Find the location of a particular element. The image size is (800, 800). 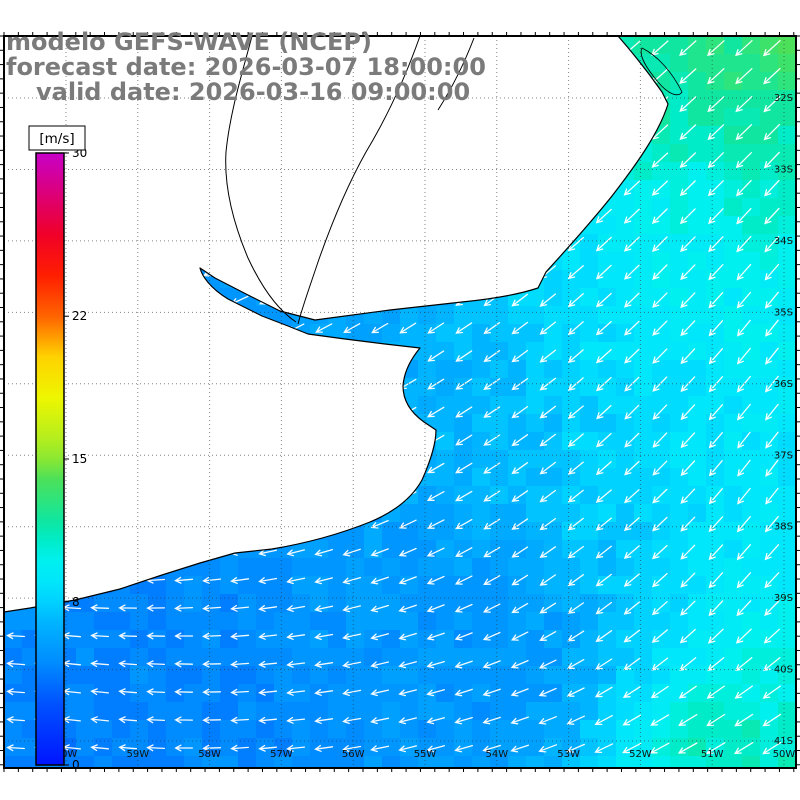

lat-label: 35S is located at coordinates (783, 312).